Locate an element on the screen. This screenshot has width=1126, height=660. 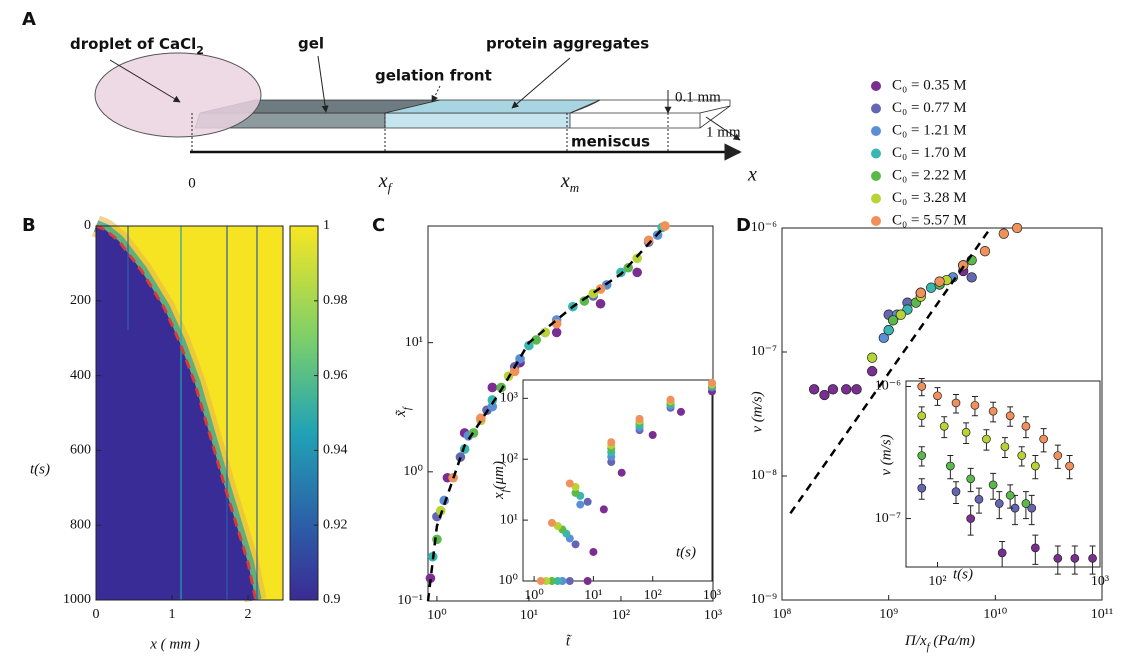
diagram-label: 1 mm is located at coordinates (723, 132).